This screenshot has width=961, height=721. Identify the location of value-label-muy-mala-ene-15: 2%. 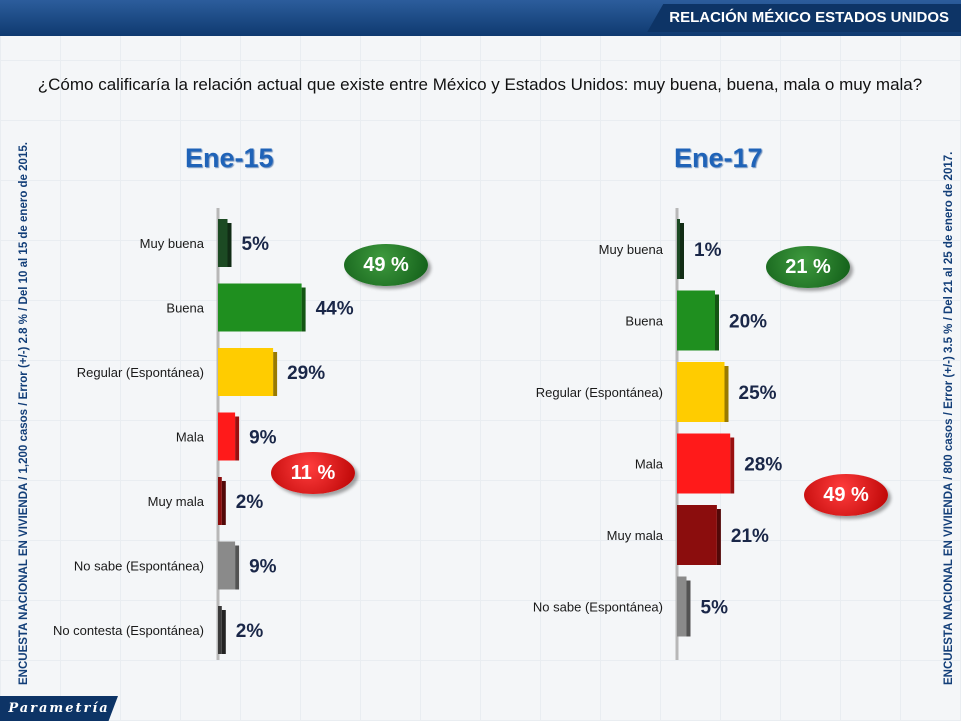
(250, 502).